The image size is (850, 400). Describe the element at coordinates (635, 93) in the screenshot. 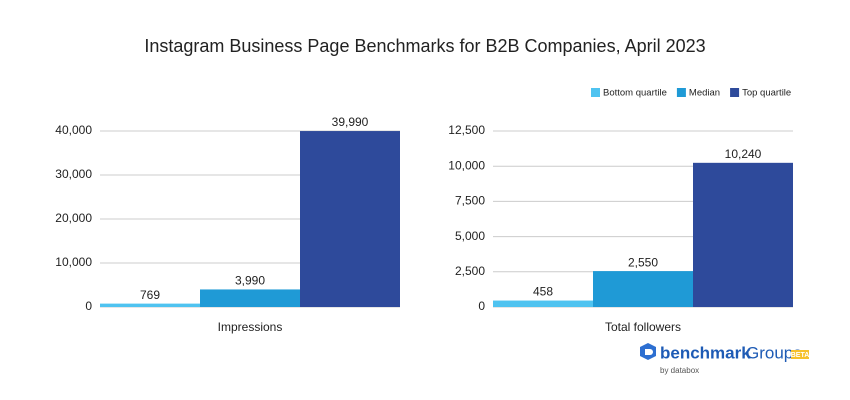

I see `legend-label: Bottom quartile` at that location.